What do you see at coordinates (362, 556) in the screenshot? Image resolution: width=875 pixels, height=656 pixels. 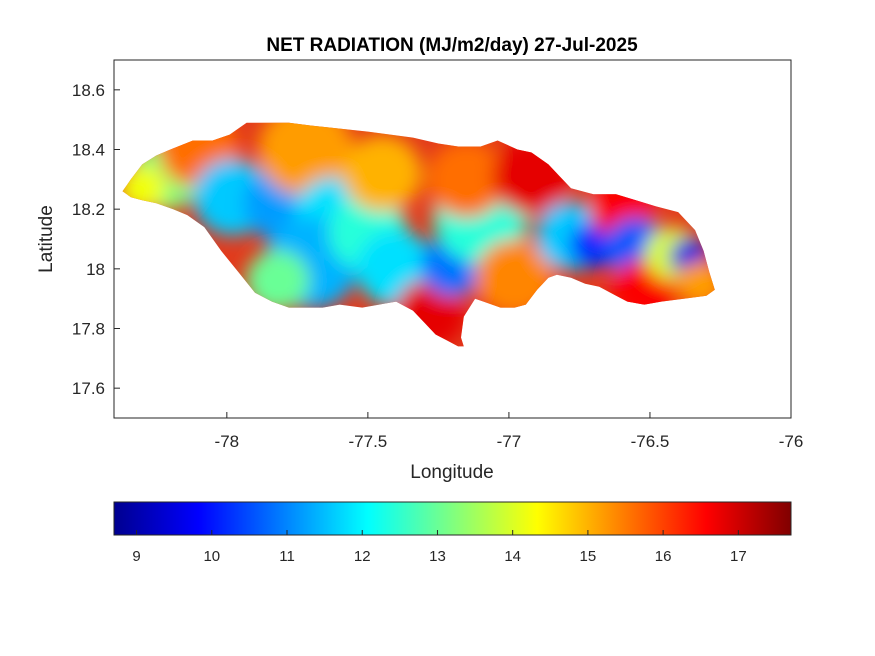 I see `colorbar-tick-label: 12` at bounding box center [362, 556].